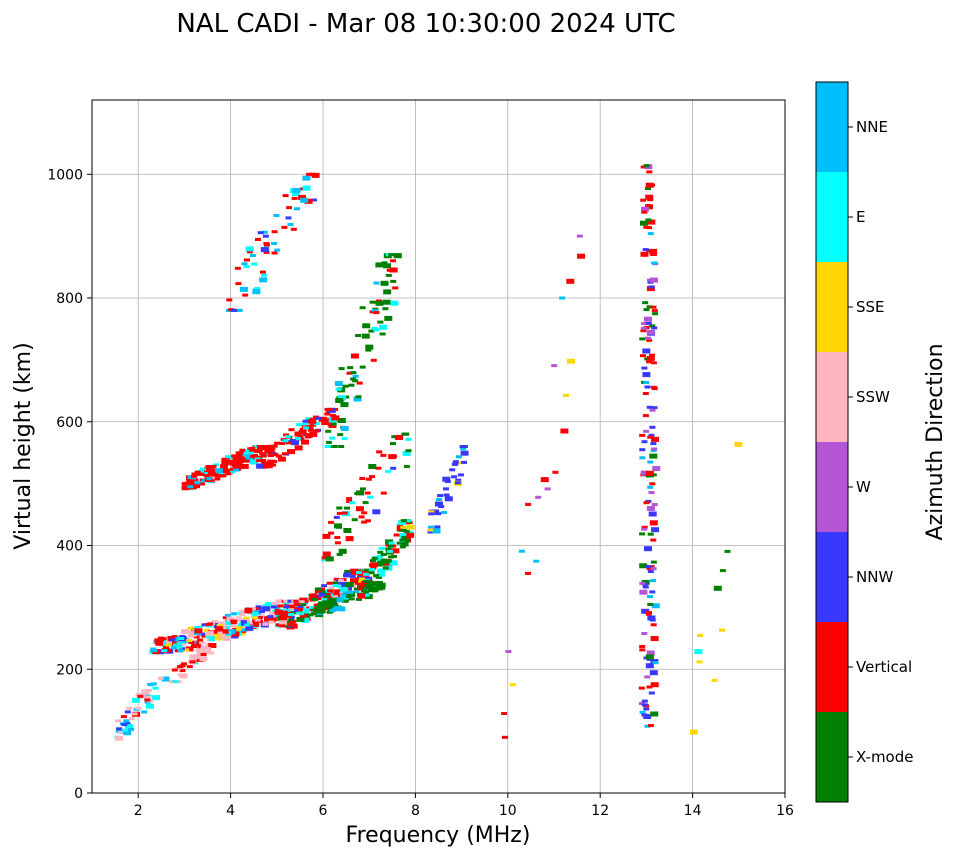 The width and height of the screenshot is (958, 857). Describe the element at coordinates (425, 24) in the screenshot. I see `chart-title: NAL CADI - Mar 08 10:30:00 2024 UTC` at that location.